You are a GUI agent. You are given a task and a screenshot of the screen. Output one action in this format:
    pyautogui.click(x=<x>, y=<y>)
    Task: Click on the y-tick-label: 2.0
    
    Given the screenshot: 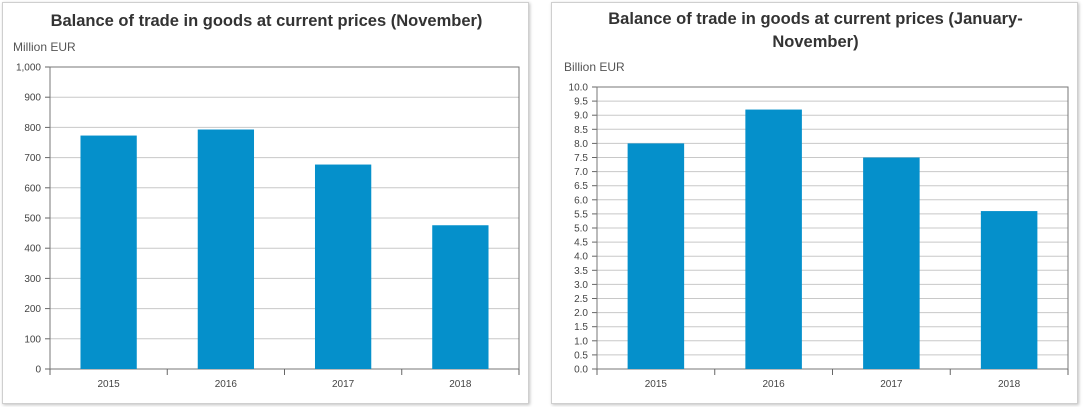 What is the action you would take?
    pyautogui.click(x=581, y=313)
    